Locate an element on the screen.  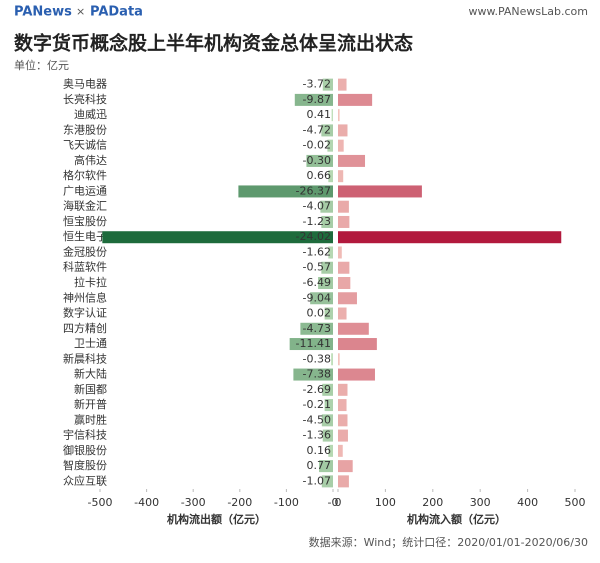
category-label: 神州信息 is located at coordinates (85, 297).